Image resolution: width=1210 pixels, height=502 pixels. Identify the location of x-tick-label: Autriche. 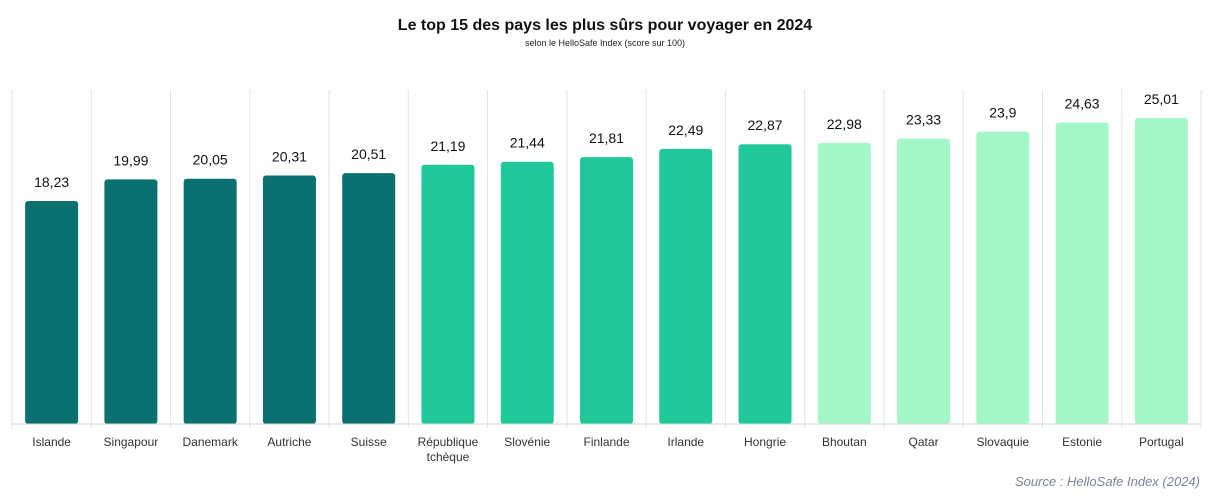
(289, 442).